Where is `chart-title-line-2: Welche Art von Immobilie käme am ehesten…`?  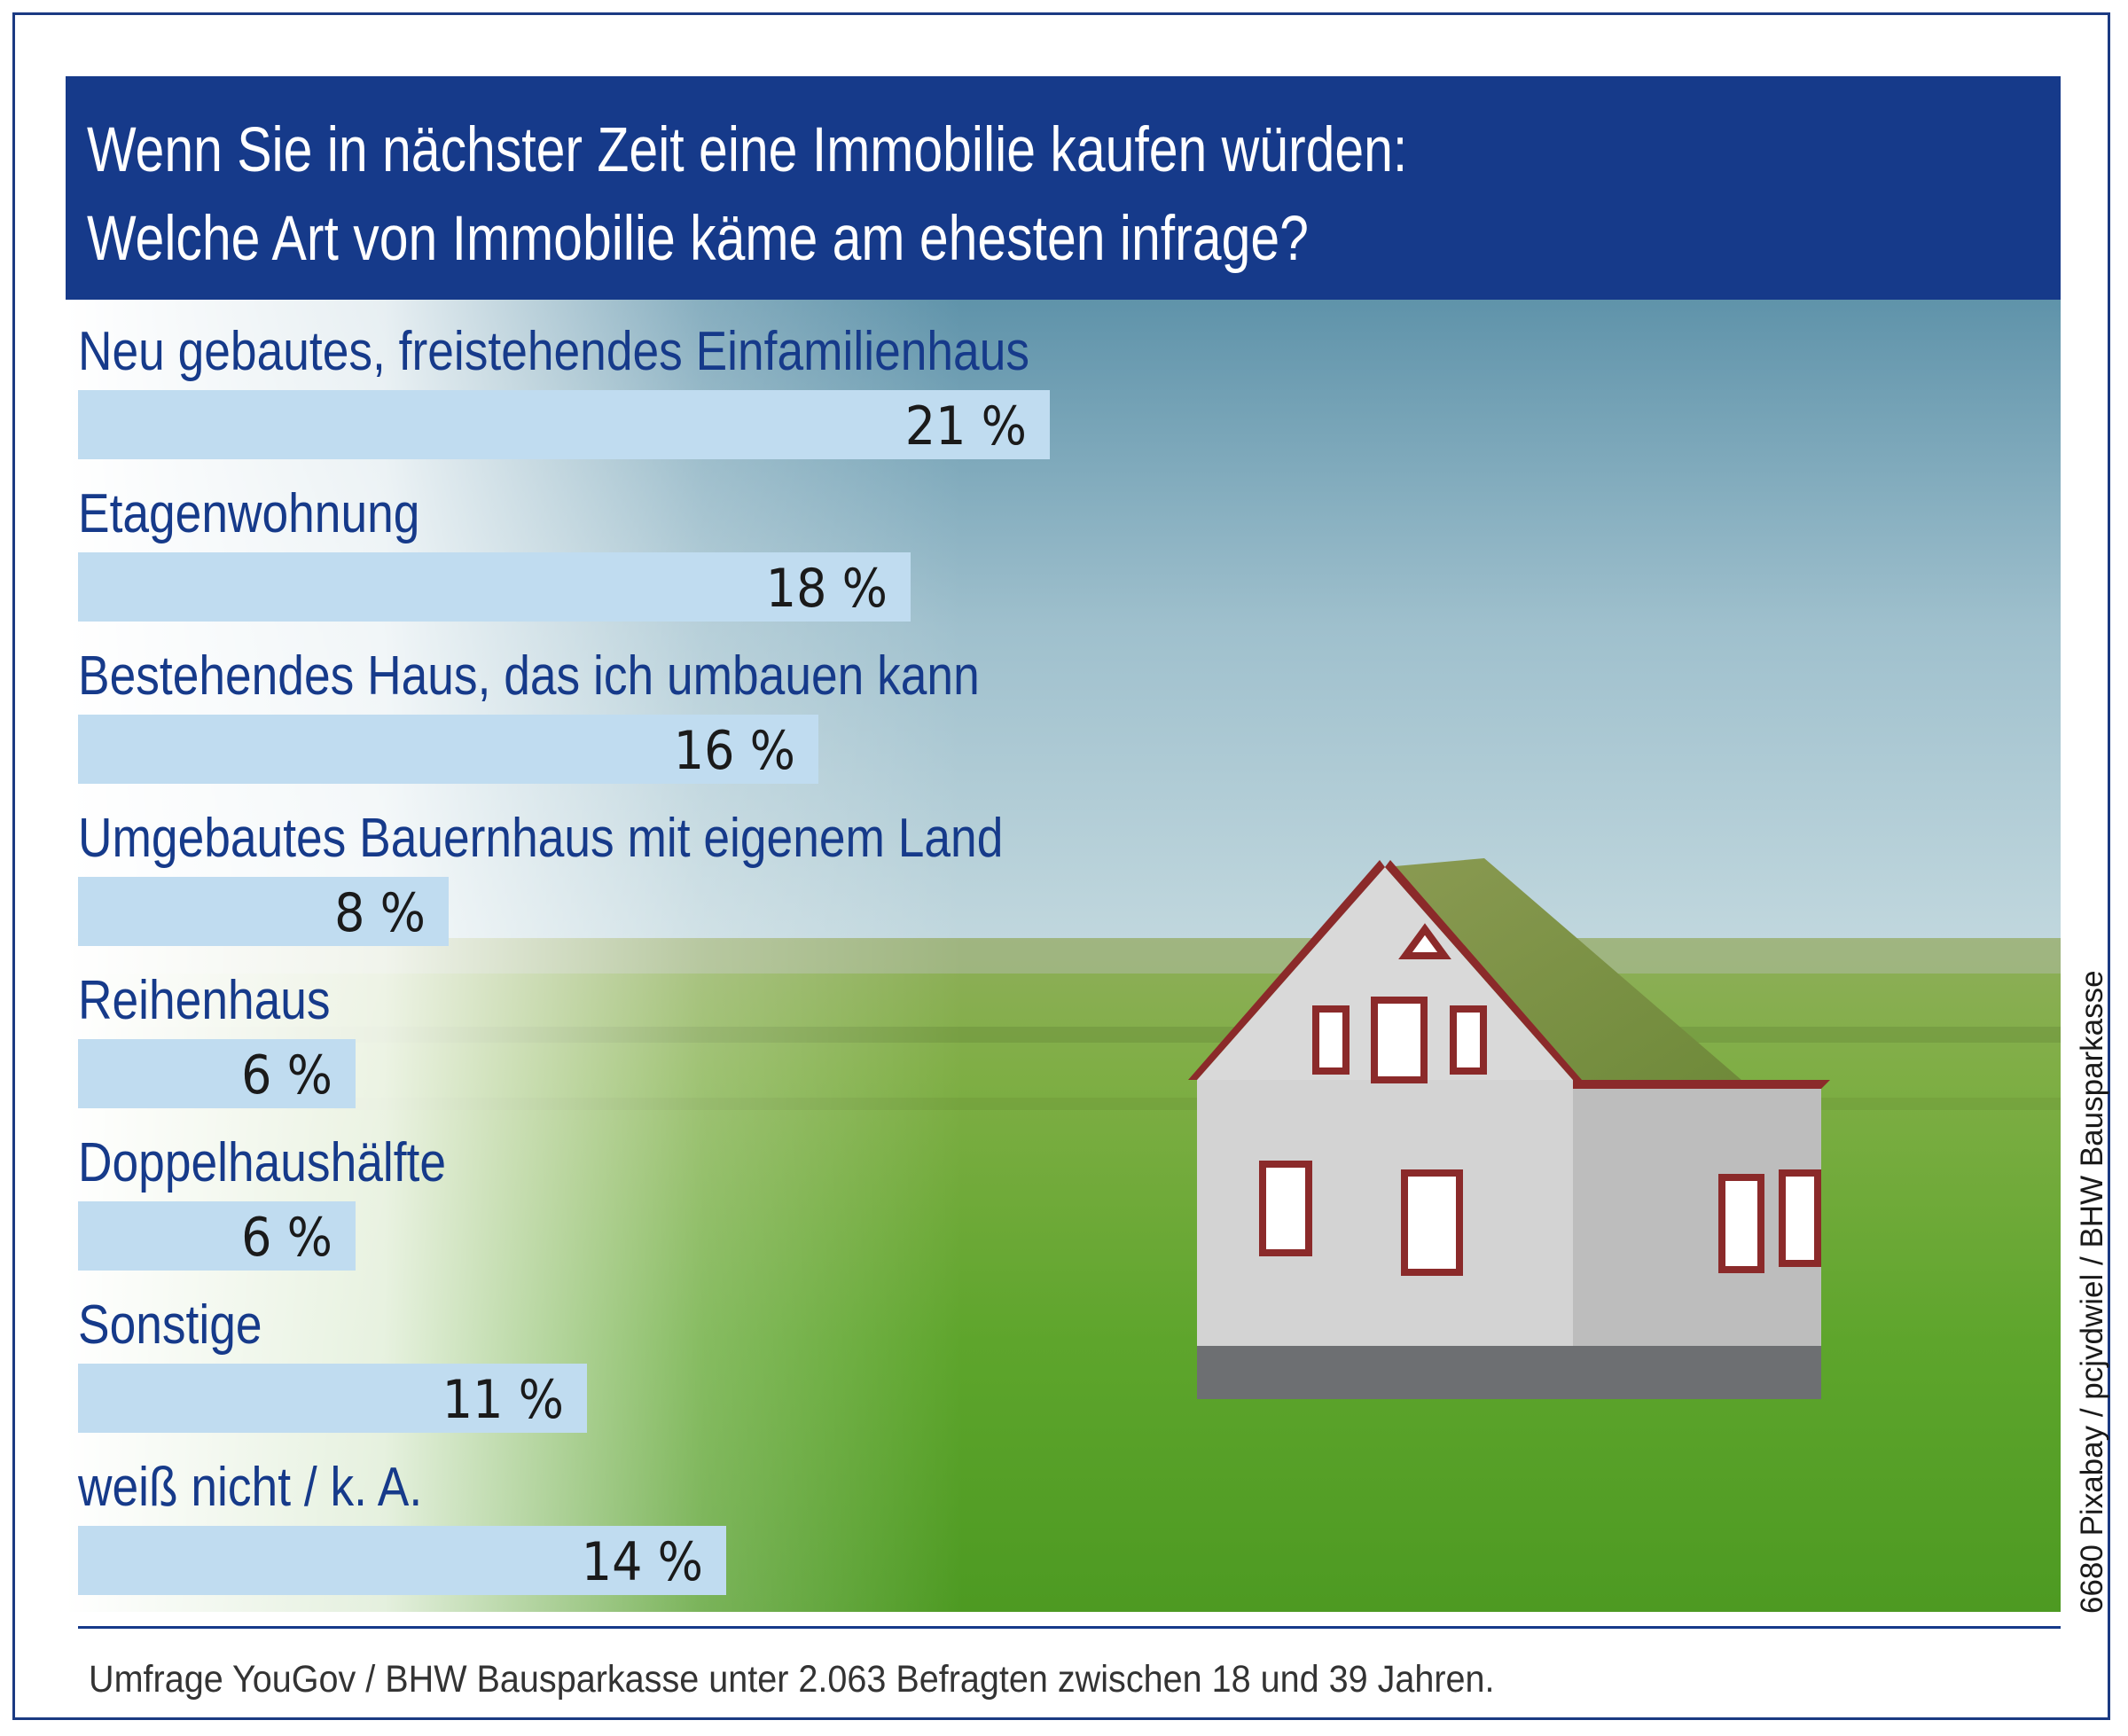
chart-title-line-2: Welche Art von Immobilie käme am ehesten… is located at coordinates (698, 239).